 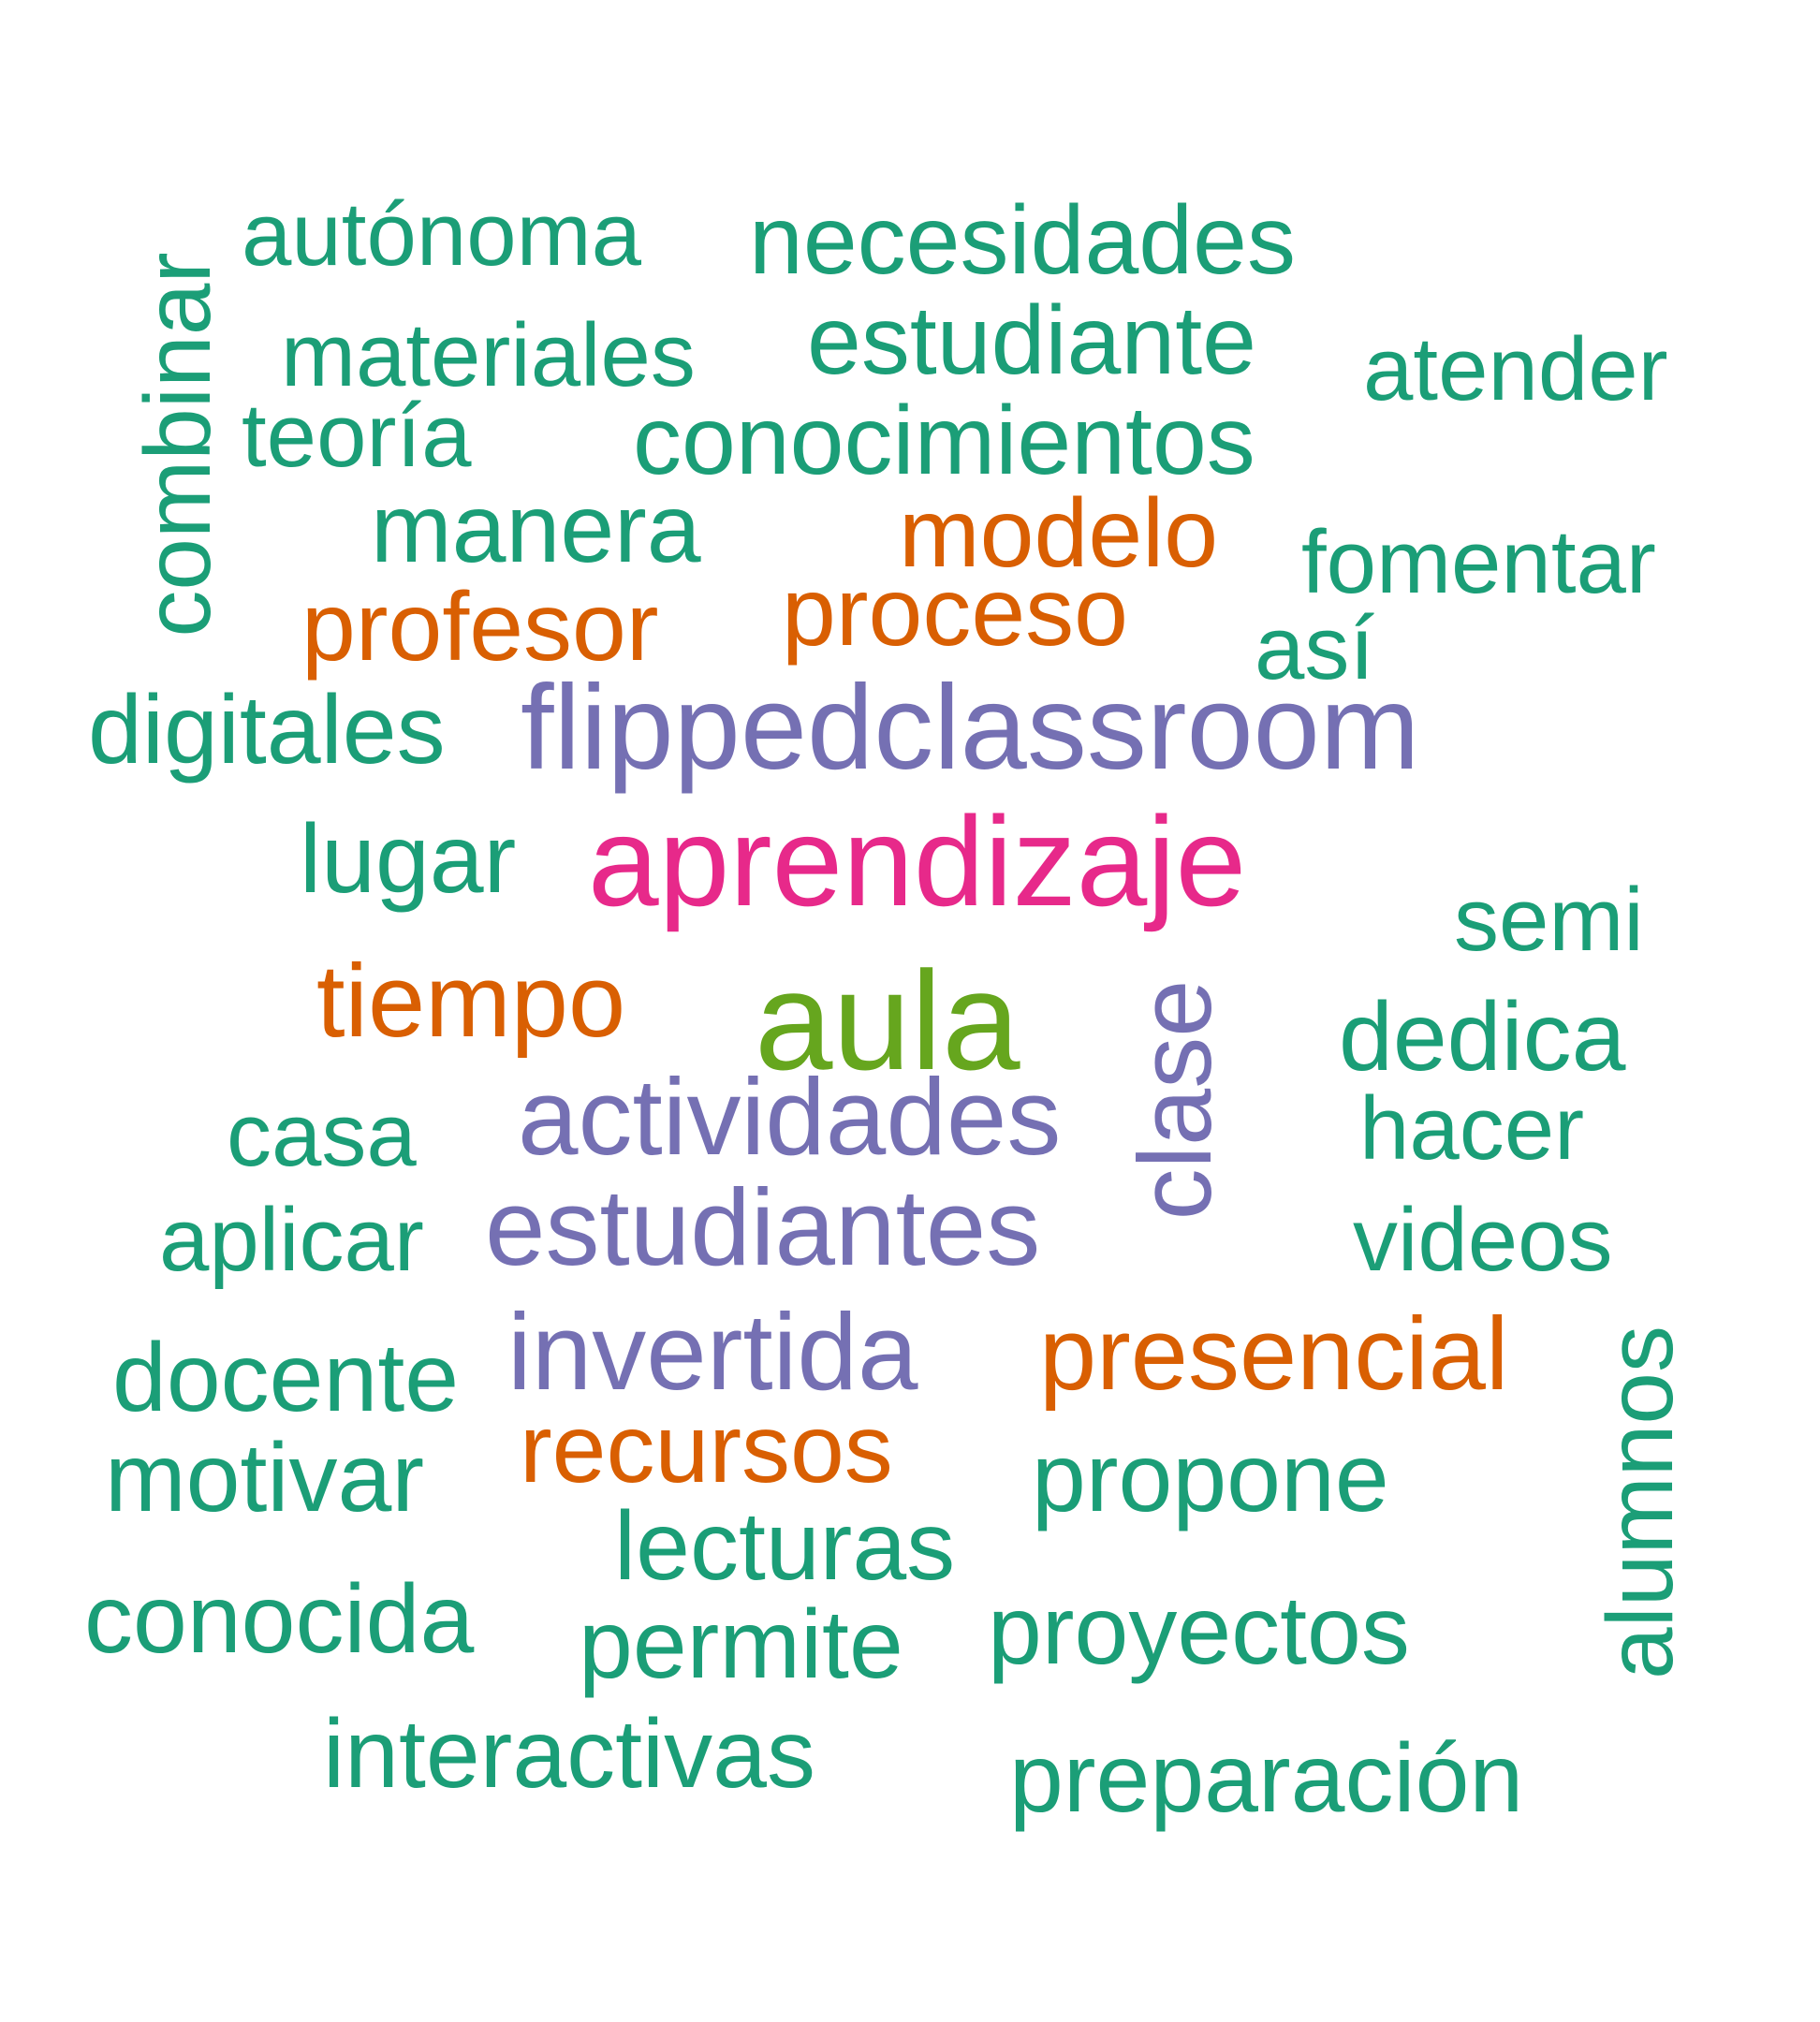 I want to click on word-aprendizaje: aprendizaje, so click(x=917, y=861).